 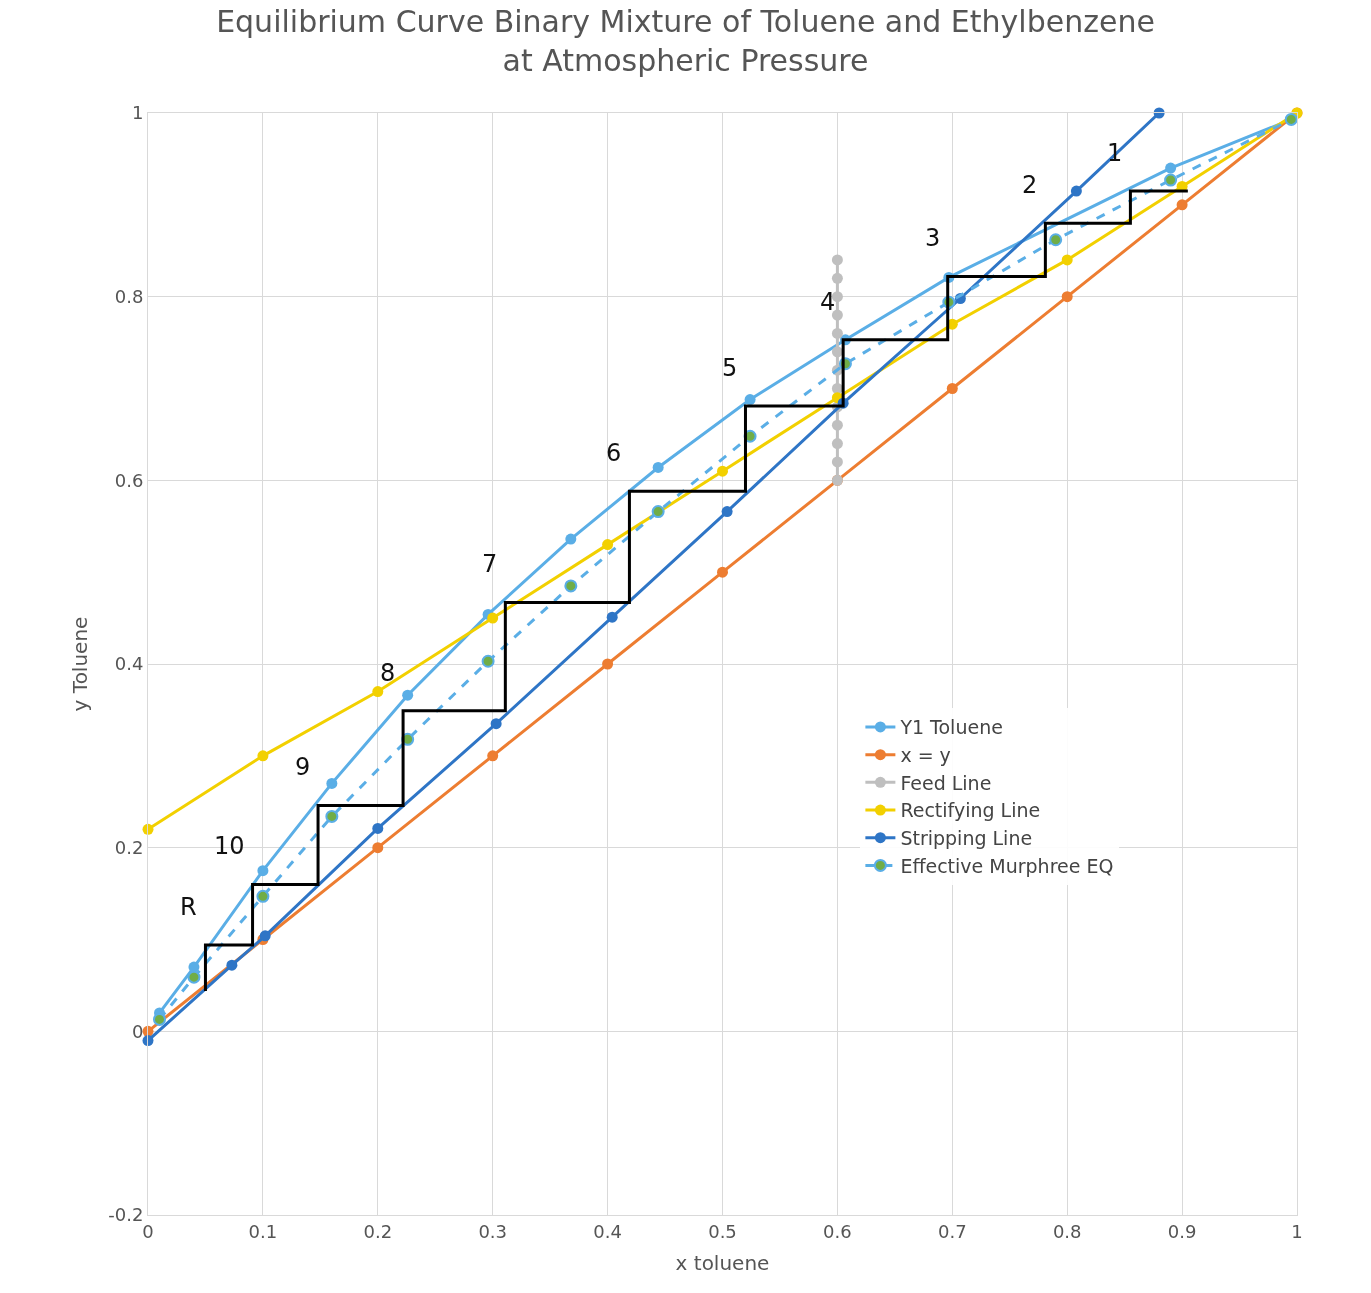 I want to click on y-tick-label: 0.6, so click(x=129, y=480).